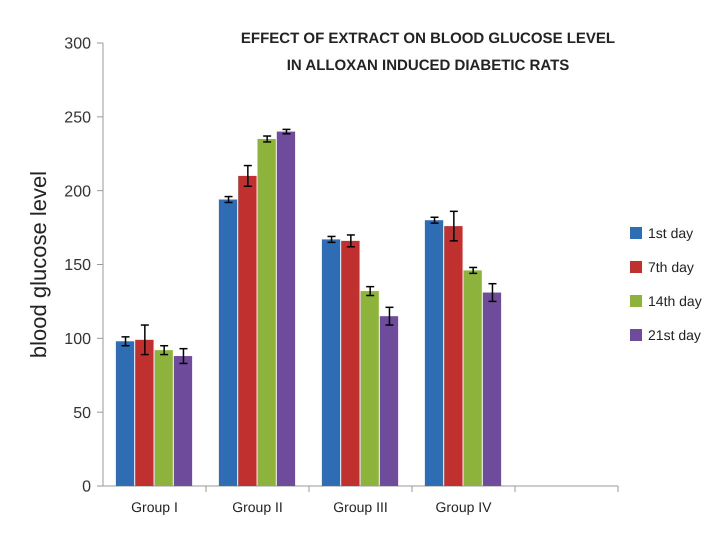 The width and height of the screenshot is (722, 540). Describe the element at coordinates (360, 507) in the screenshot. I see `x-tick-label: Group III` at that location.